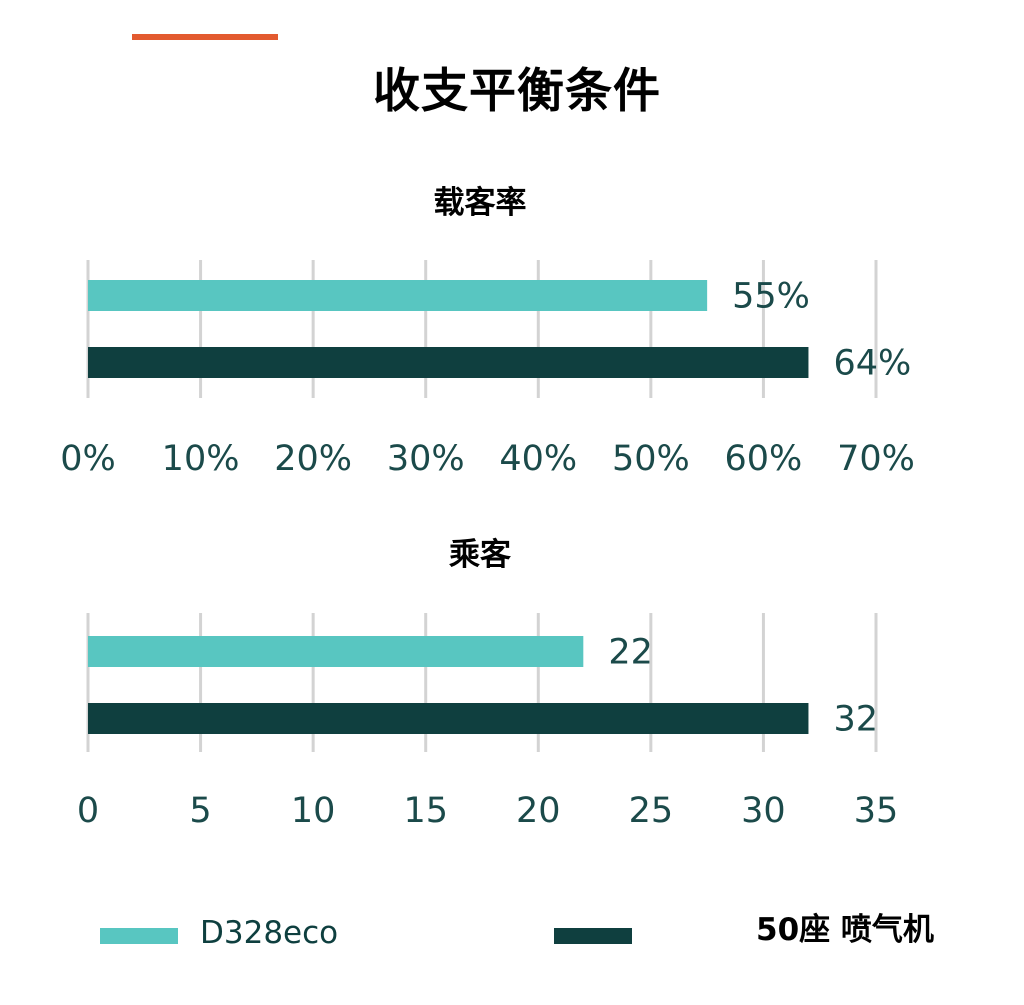 The width and height of the screenshot is (1024, 1005). Describe the element at coordinates (630, 653) in the screenshot. I see `data-label: 22` at that location.